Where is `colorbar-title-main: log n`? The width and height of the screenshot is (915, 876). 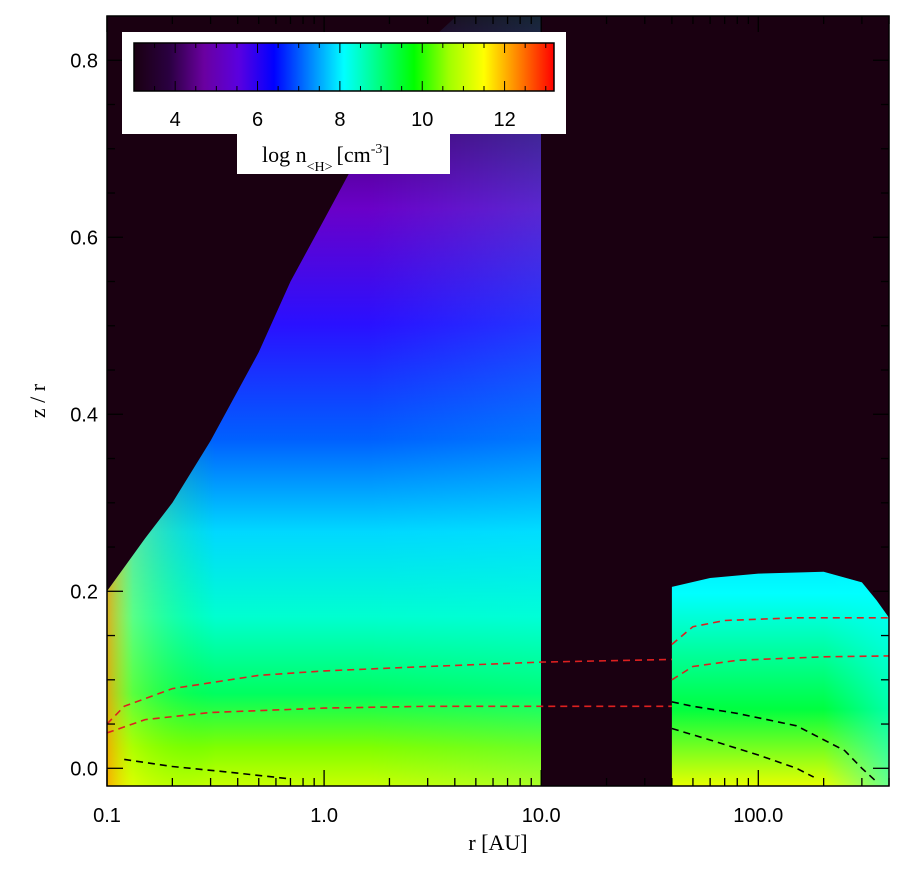
colorbar-title-main: log n is located at coordinates (284, 154).